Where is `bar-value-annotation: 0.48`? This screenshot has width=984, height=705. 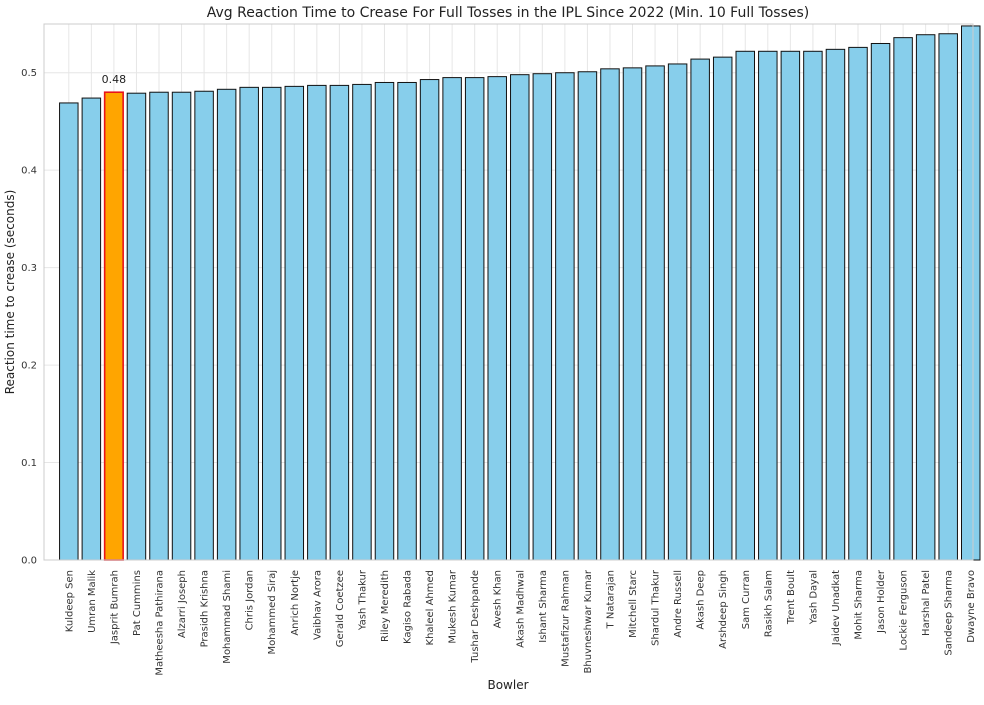
bar-value-annotation: 0.48 is located at coordinates (114, 79).